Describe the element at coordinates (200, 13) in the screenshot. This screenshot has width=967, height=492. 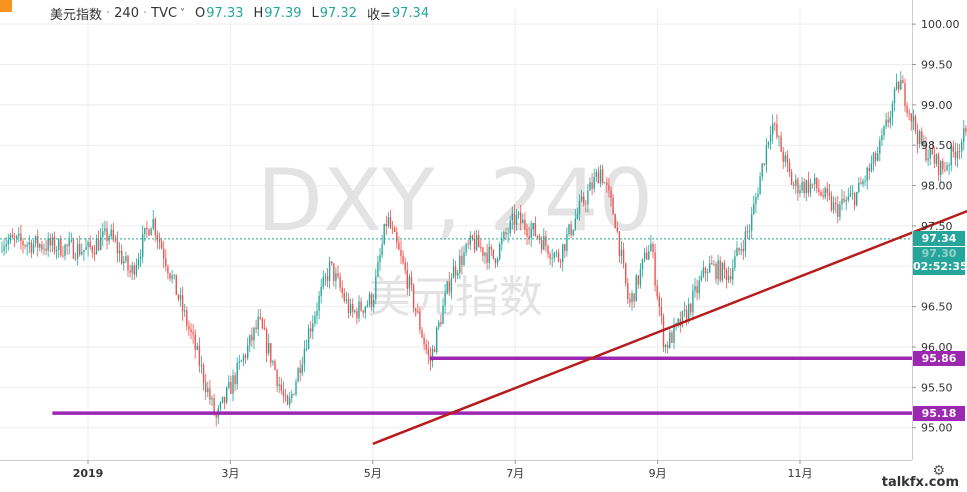
I see `open-label: O` at that location.